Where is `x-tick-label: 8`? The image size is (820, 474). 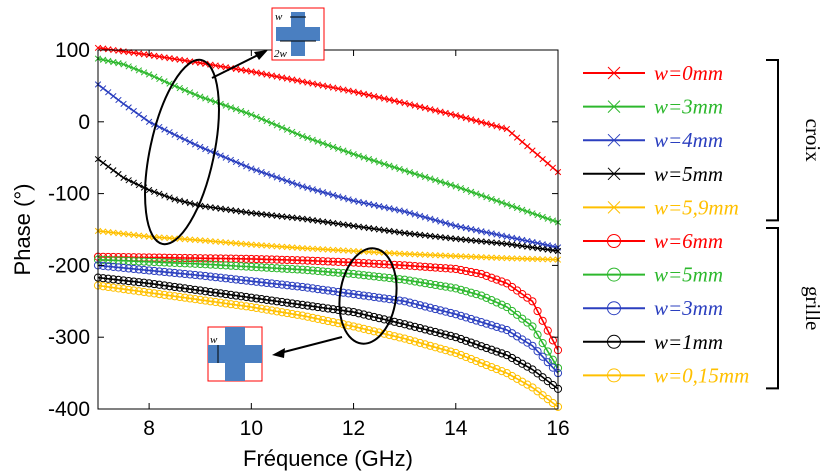
x-tick-label: 8 is located at coordinates (149, 428).